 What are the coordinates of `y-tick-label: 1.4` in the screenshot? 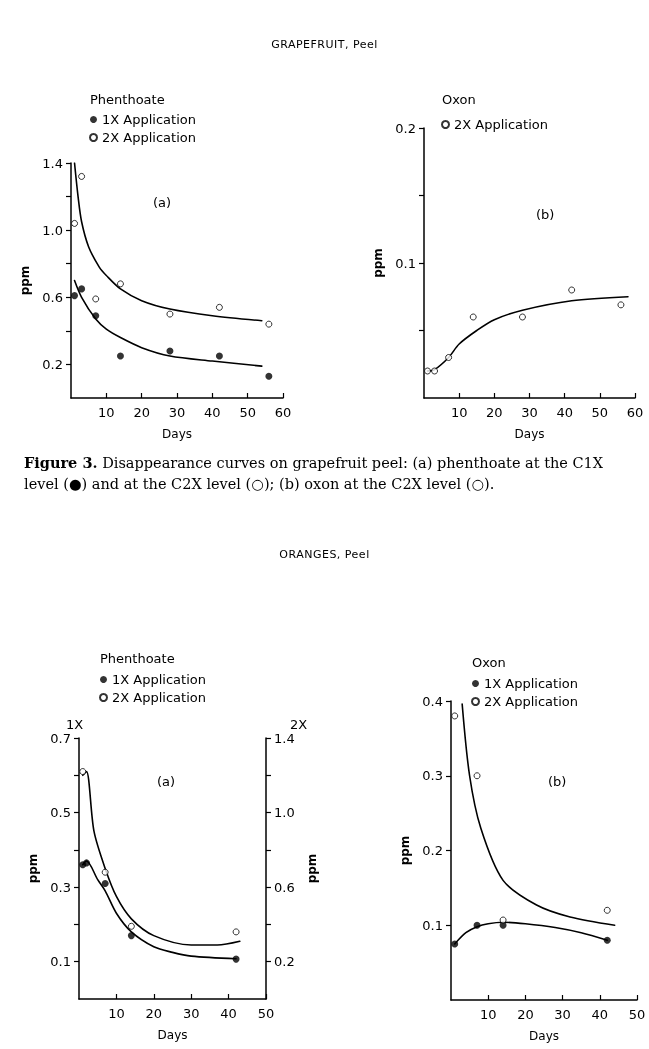 It's located at (52, 163).